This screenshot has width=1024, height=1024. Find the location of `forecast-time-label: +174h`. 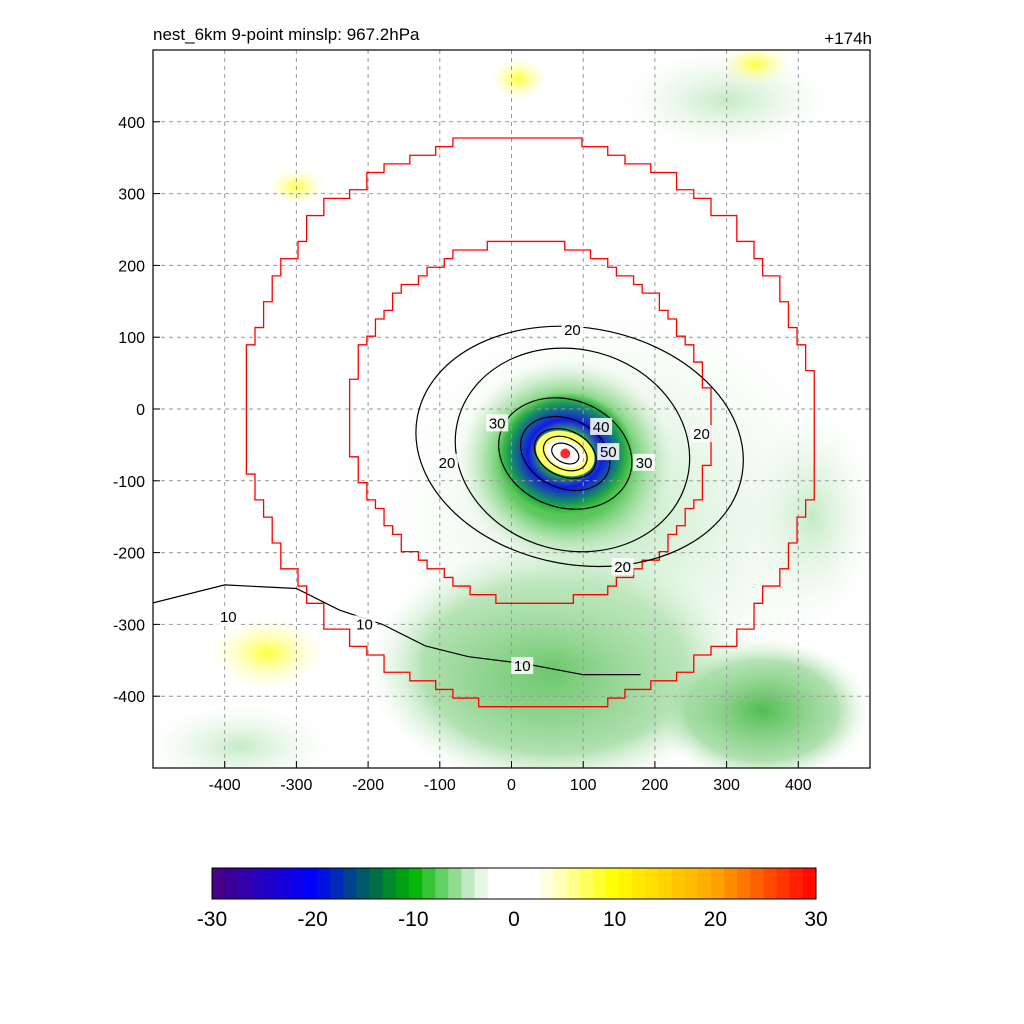

forecast-time-label: +174h is located at coordinates (848, 38).